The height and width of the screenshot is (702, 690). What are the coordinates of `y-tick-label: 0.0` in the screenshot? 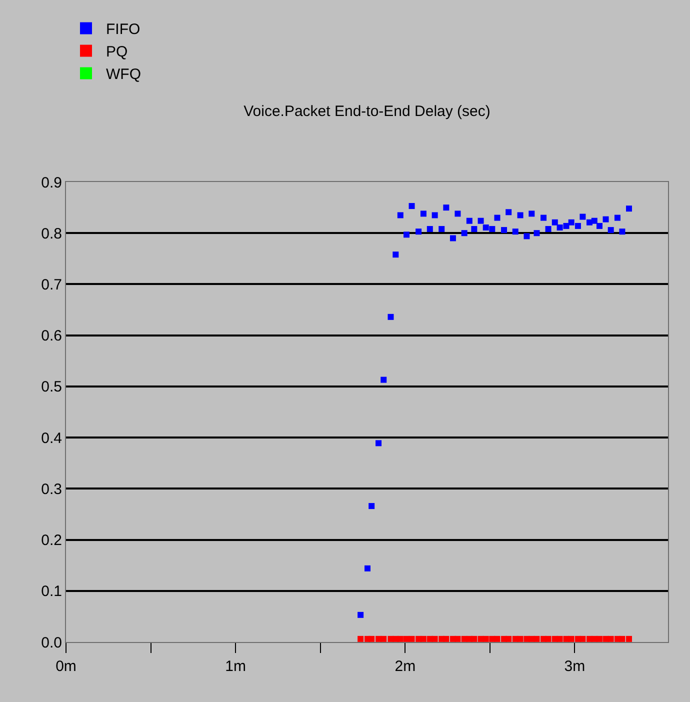 It's located at (51, 643).